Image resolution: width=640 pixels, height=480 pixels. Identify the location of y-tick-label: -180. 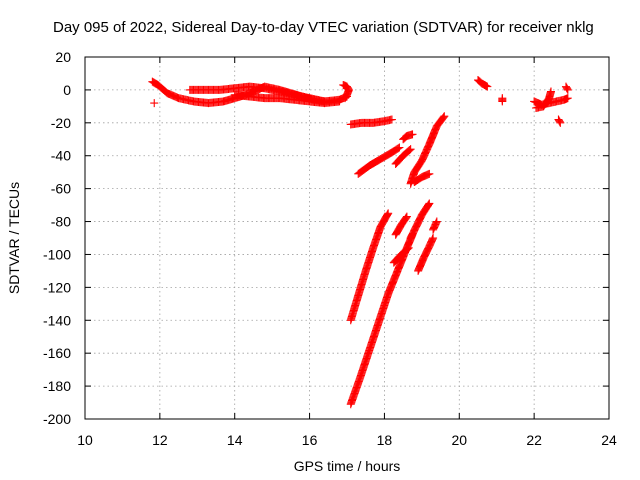
(57, 386).